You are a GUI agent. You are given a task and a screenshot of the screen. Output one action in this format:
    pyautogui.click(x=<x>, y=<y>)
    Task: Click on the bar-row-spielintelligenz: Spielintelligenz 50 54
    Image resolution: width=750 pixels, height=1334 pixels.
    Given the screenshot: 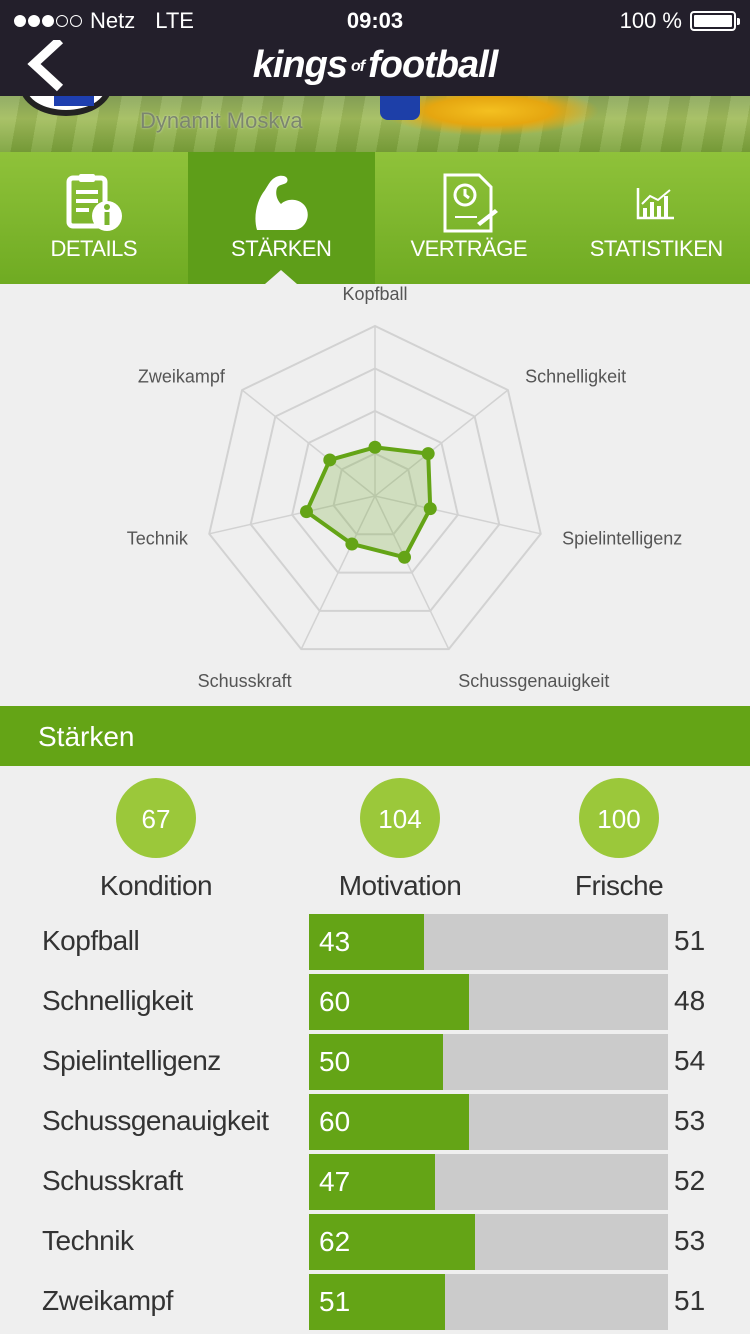 What is the action you would take?
    pyautogui.click(x=375, y=1063)
    